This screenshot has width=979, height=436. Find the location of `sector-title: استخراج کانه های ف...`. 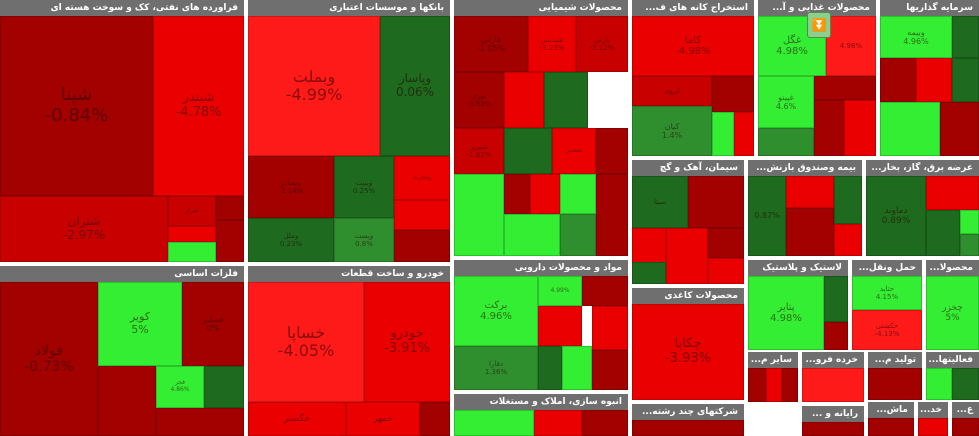

sector-title: استخراج کانه های ف... is located at coordinates (693, 8).